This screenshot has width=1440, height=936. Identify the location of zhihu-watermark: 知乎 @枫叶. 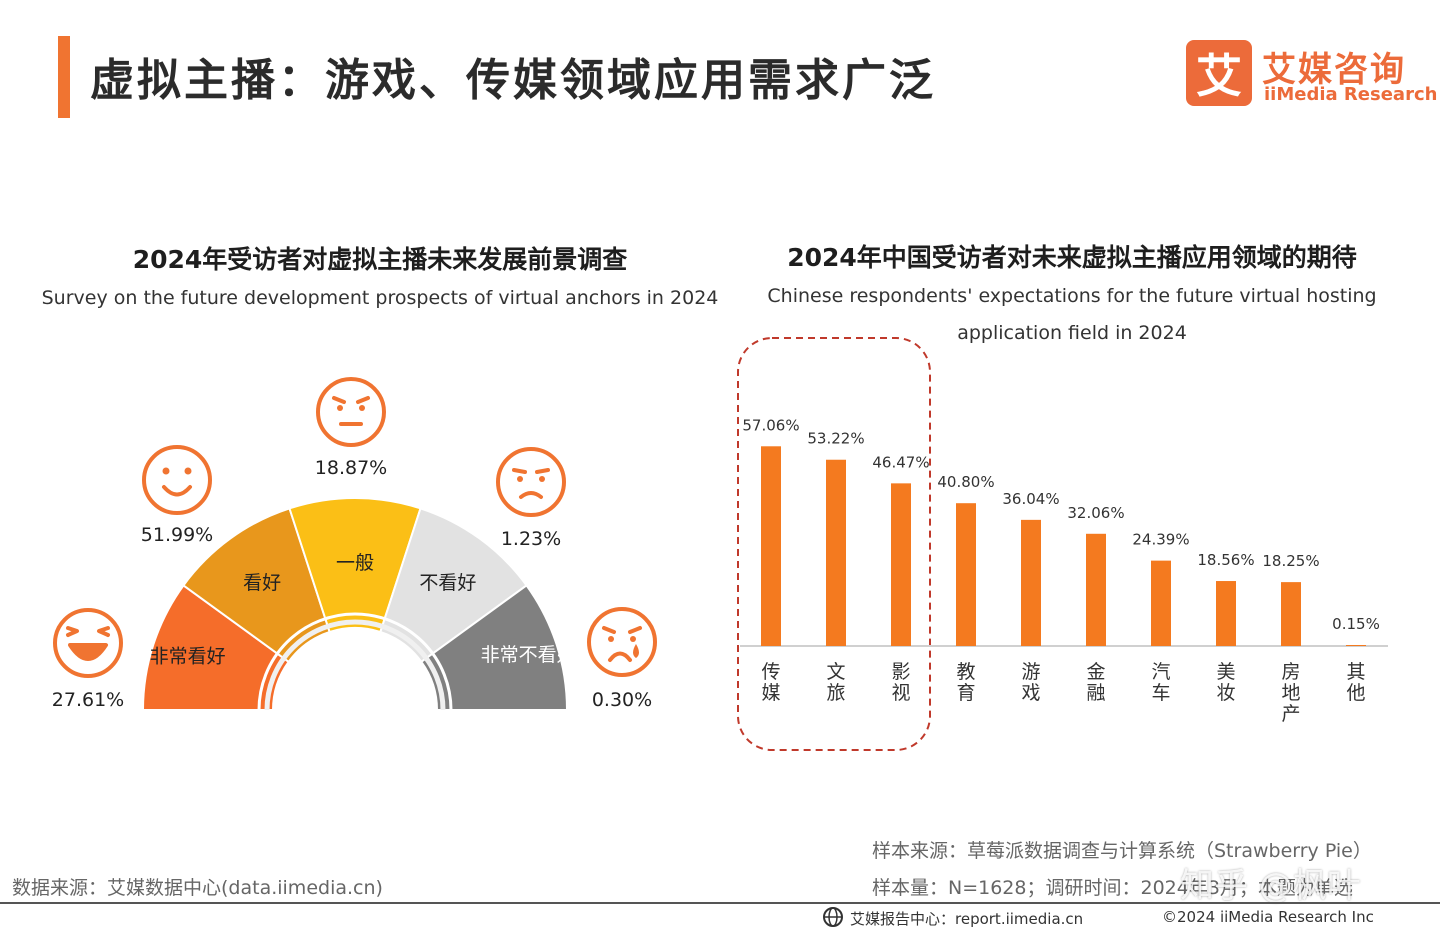
(1270, 886).